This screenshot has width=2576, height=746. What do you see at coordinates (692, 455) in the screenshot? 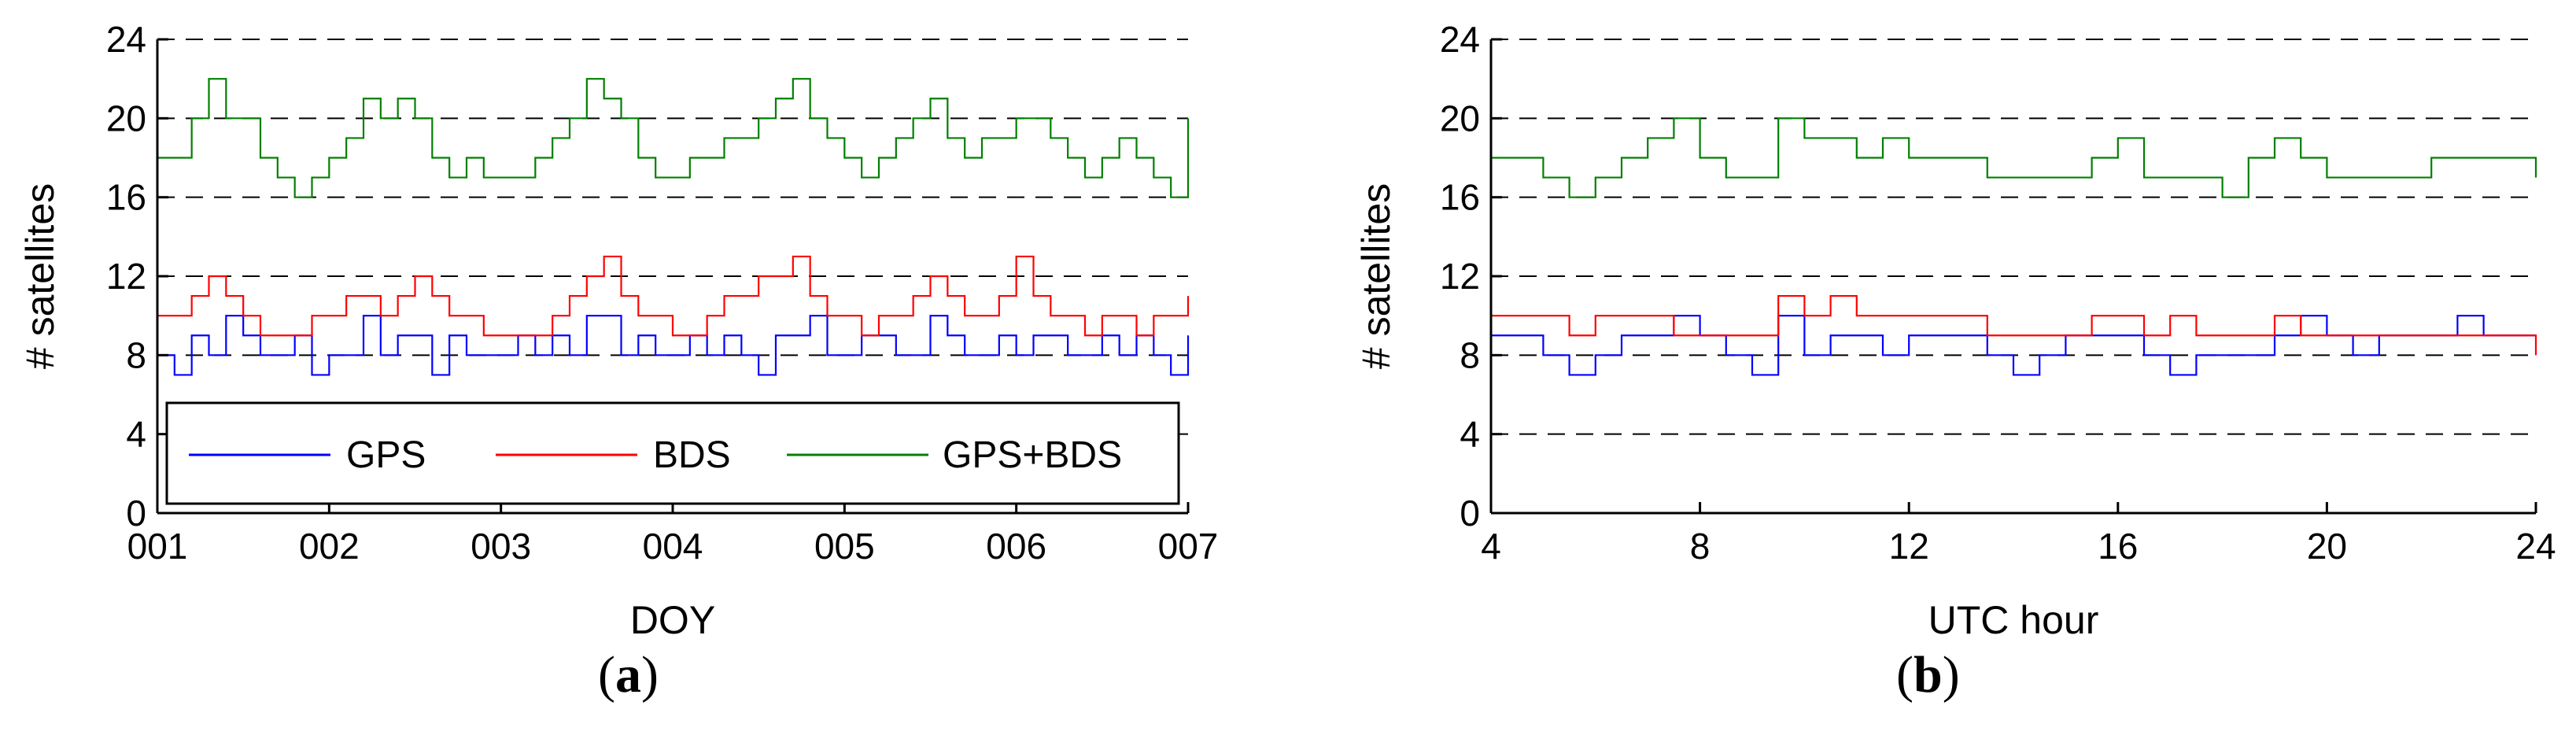
I see `legend-label-bds: BDS` at bounding box center [692, 455].